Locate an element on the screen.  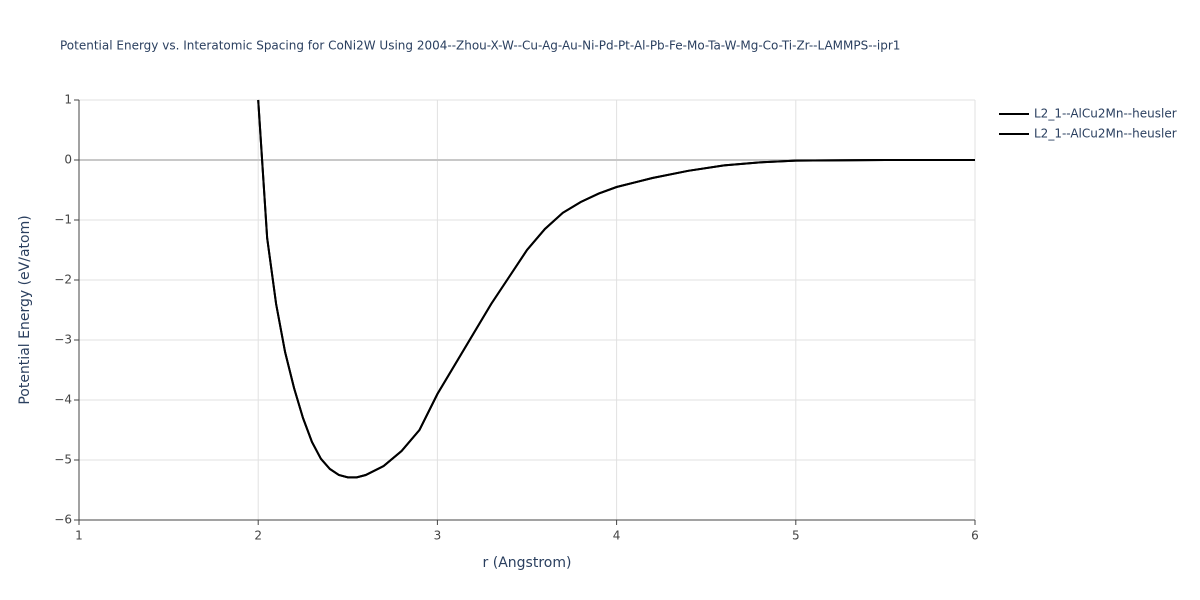
y-axis-label: Potential Energy (eV/atom) is located at coordinates (25, 309).